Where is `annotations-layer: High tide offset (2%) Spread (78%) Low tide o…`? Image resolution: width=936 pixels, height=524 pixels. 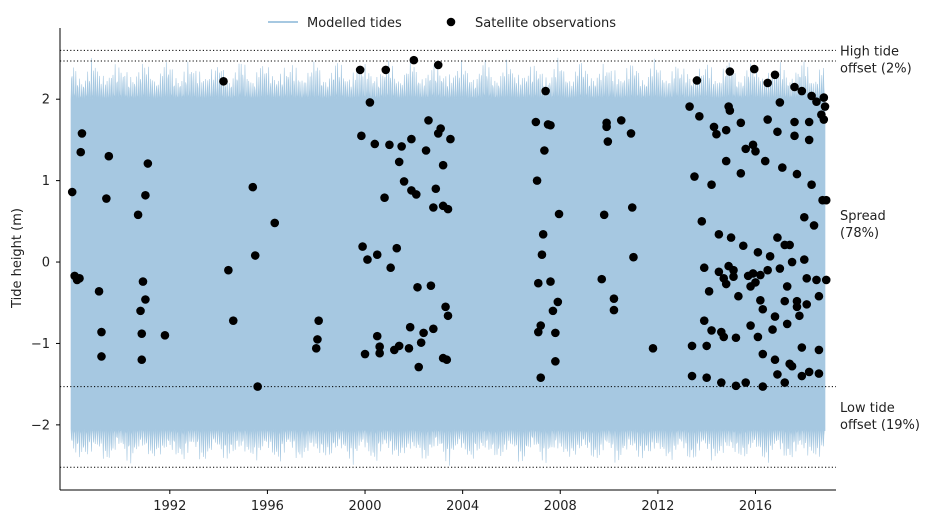 annotations-layer: High tide offset (2%) Spread (78%) Low tide o… is located at coordinates (880, 238).